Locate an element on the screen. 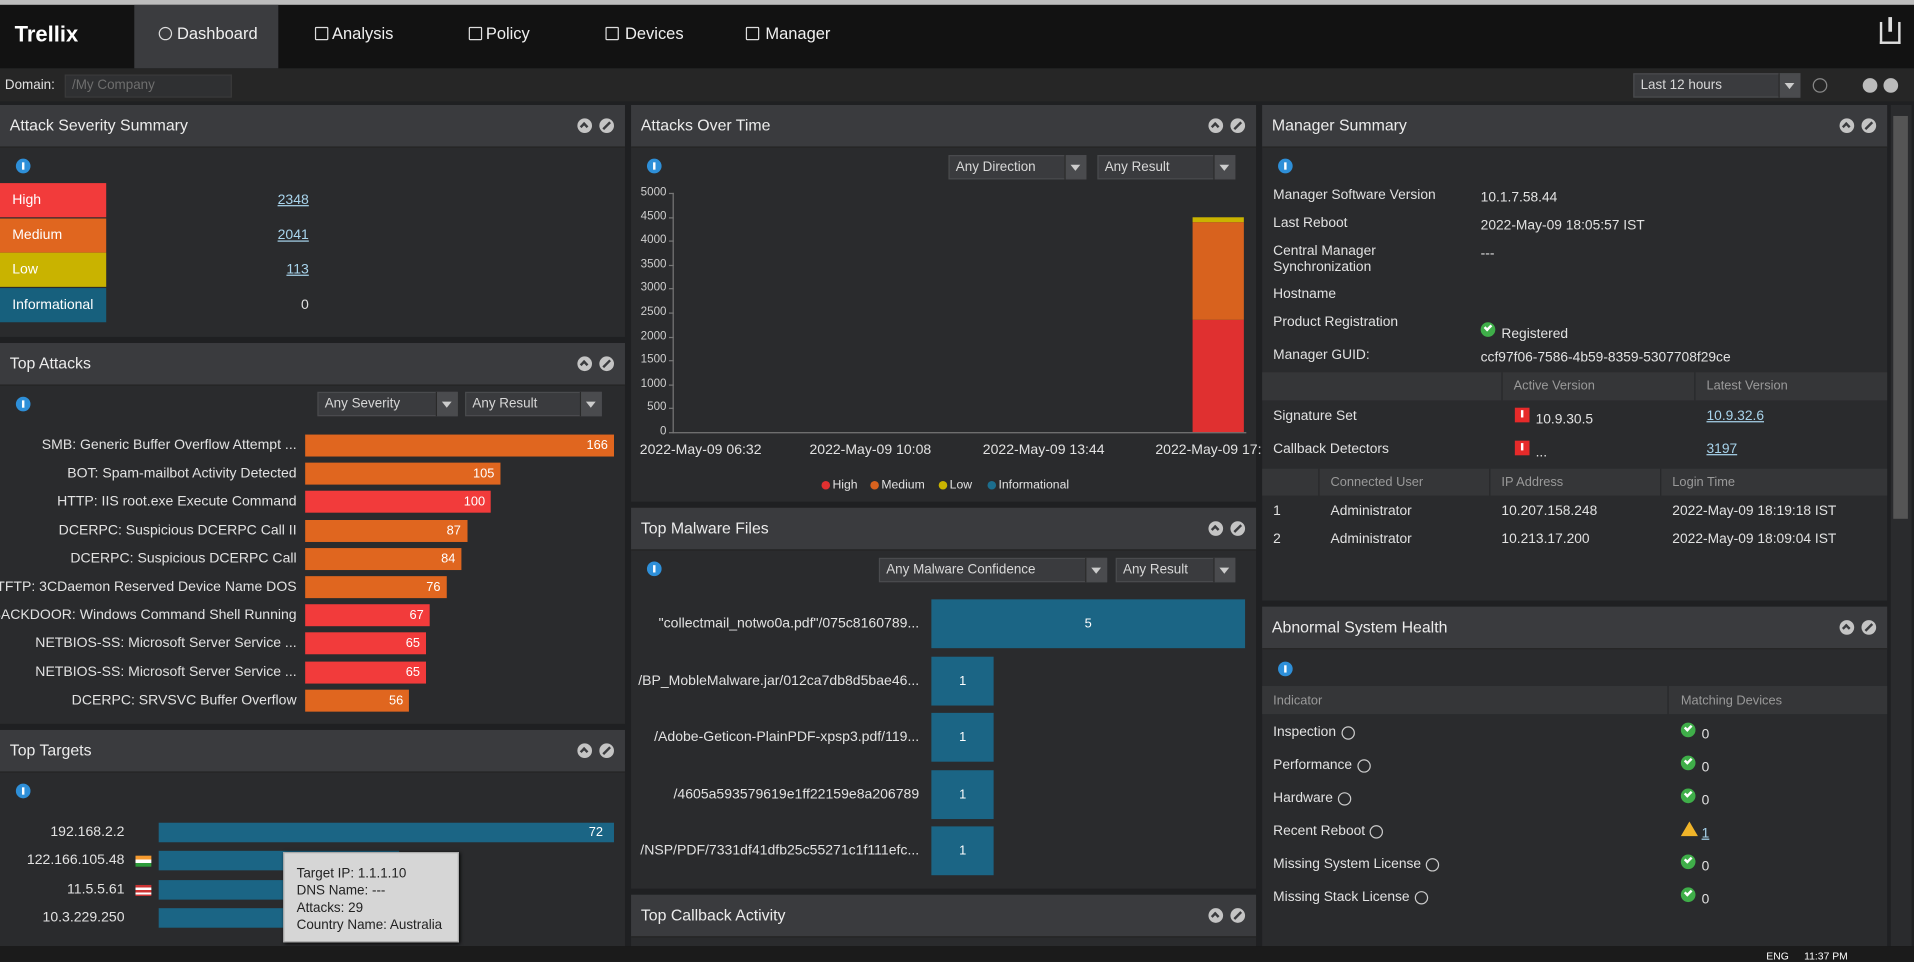  settings-button is located at coordinates (1870, 85).